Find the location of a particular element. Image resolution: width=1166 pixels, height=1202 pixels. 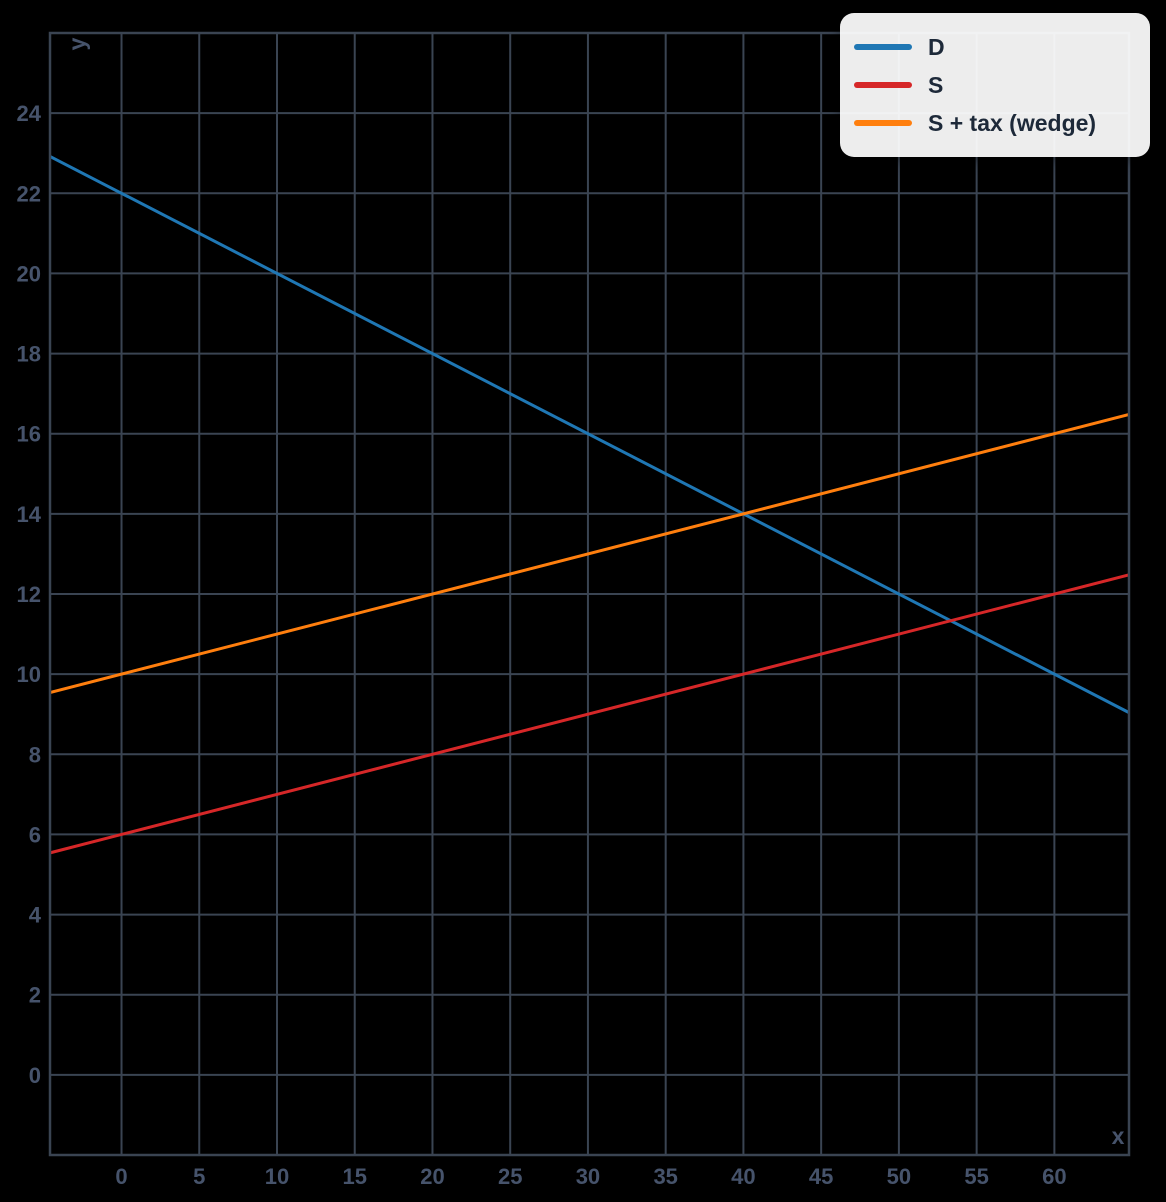

legend-swatch-d is located at coordinates (883, 47).